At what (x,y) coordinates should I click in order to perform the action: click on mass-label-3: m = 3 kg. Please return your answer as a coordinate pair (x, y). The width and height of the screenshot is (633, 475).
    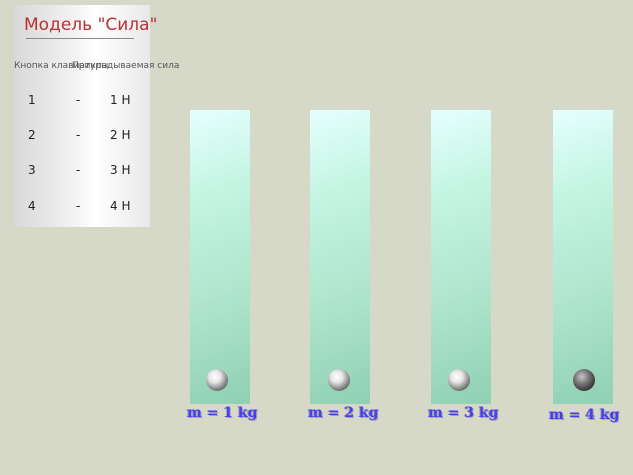
    Looking at the image, I should click on (463, 413).